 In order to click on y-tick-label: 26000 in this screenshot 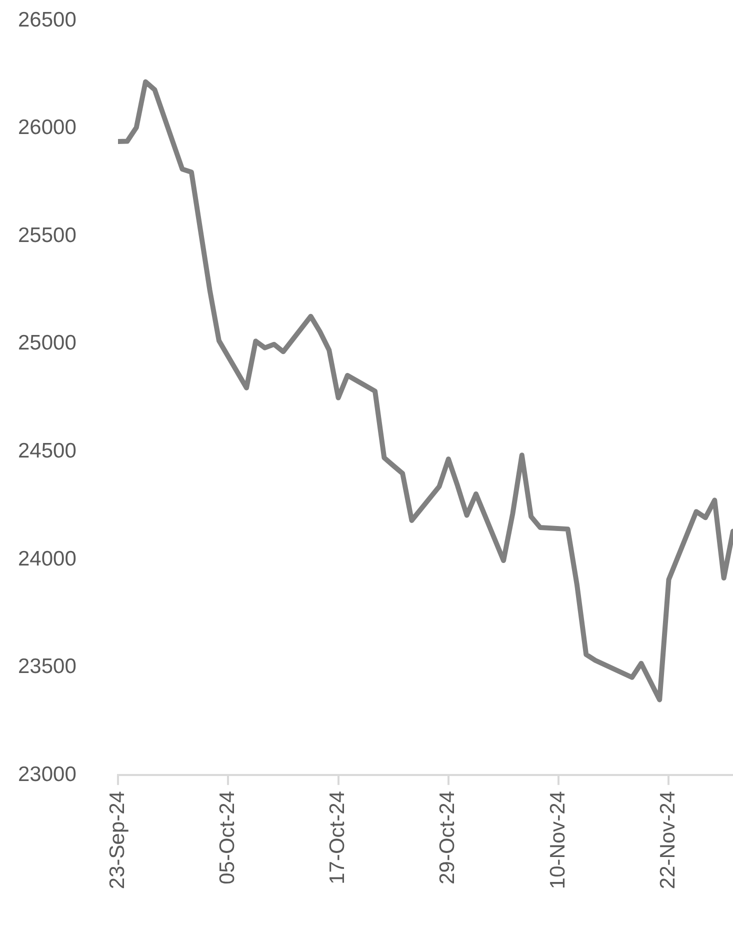, I will do `click(47, 128)`.